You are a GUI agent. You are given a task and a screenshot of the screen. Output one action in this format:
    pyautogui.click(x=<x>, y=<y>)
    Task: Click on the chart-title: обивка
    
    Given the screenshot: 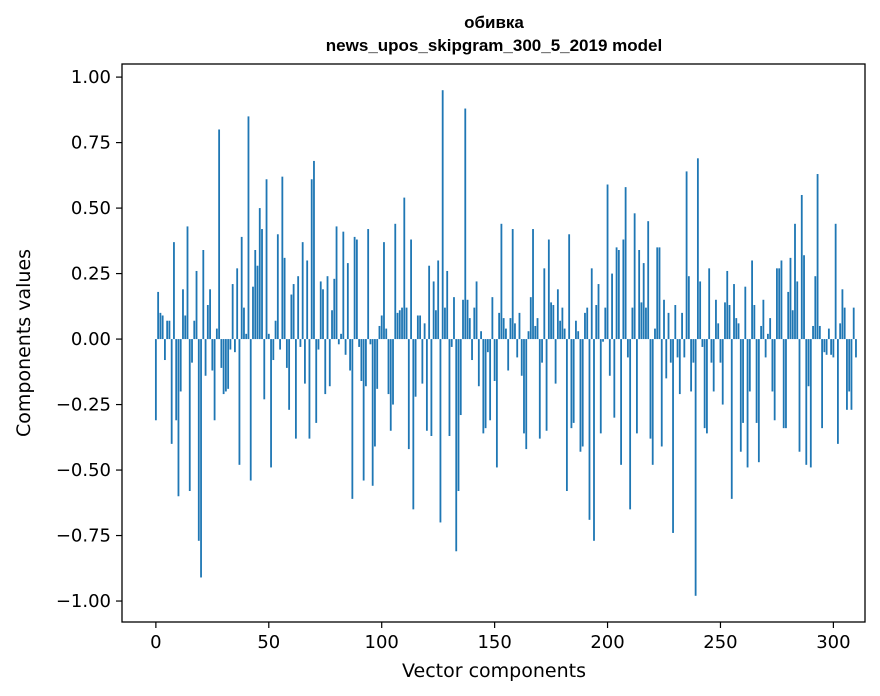 What is the action you would take?
    pyautogui.click(x=494, y=22)
    